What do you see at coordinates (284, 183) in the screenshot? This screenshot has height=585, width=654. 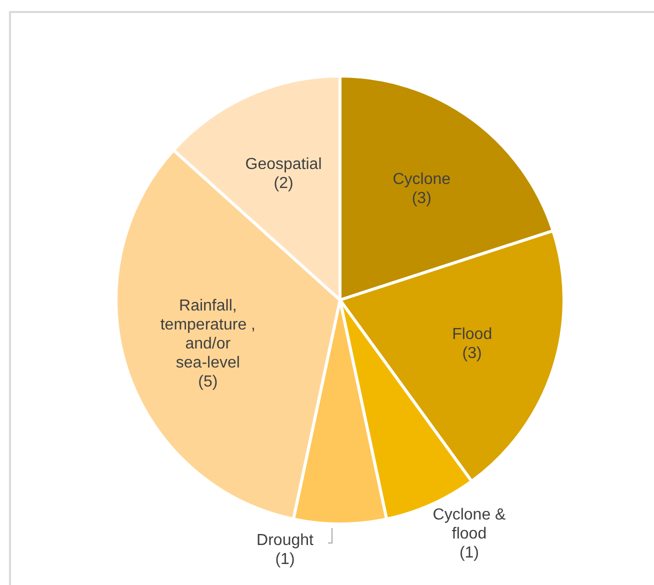 I see `data-label: (2)` at bounding box center [284, 183].